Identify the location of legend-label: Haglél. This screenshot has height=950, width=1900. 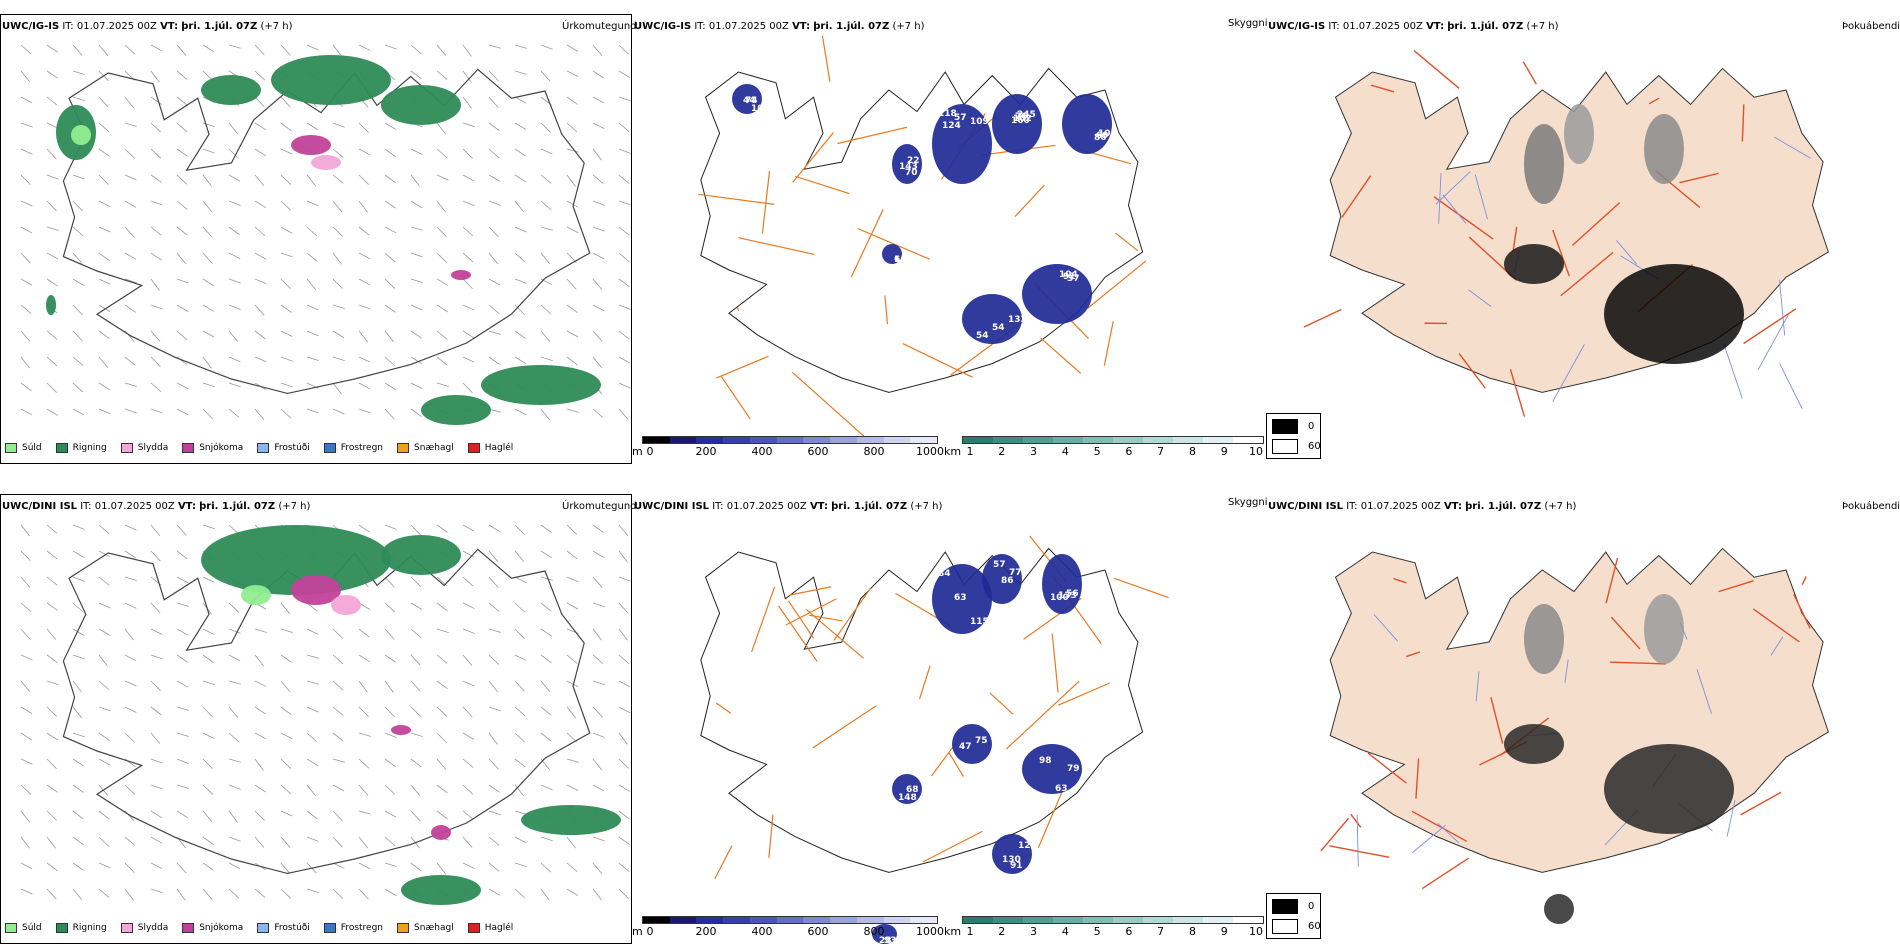
(499, 448).